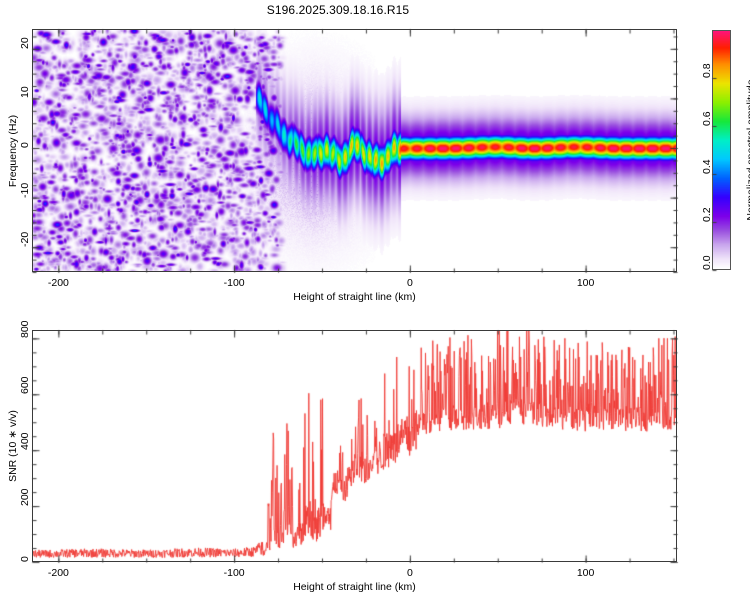 This screenshot has height=600, width=750. What do you see at coordinates (354, 587) in the screenshot?
I see `snr-x-axis-label: Height of straight line (km)` at bounding box center [354, 587].